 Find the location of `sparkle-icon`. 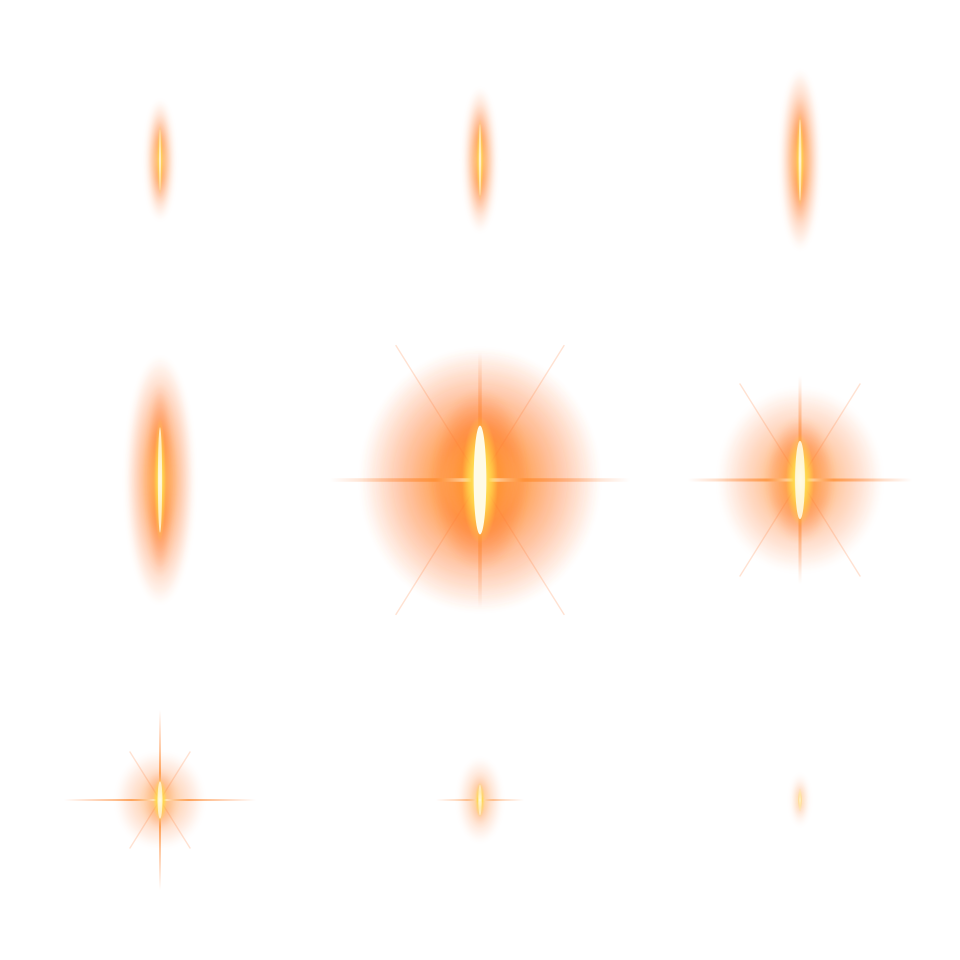

sparkle-icon is located at coordinates (160, 800).